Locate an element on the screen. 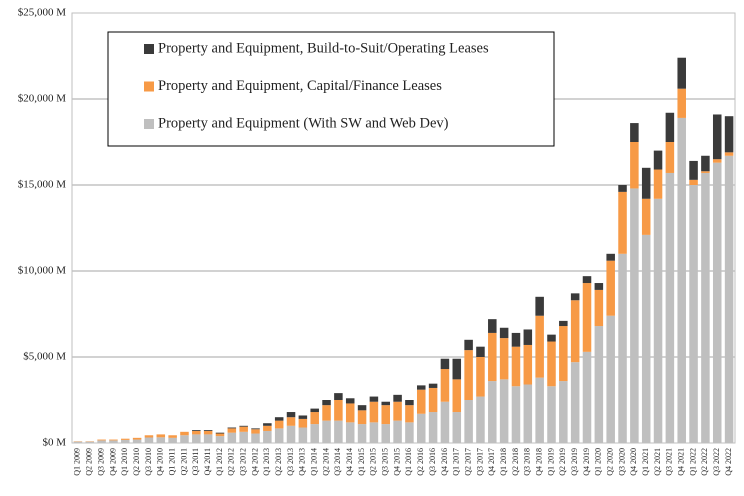 The height and width of the screenshot is (496, 744). x-tick-label: Q3 2012 is located at coordinates (242, 462).